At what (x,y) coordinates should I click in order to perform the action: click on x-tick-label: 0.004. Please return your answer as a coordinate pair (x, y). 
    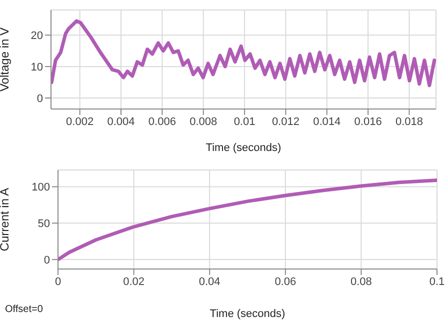
    Looking at the image, I should click on (121, 122).